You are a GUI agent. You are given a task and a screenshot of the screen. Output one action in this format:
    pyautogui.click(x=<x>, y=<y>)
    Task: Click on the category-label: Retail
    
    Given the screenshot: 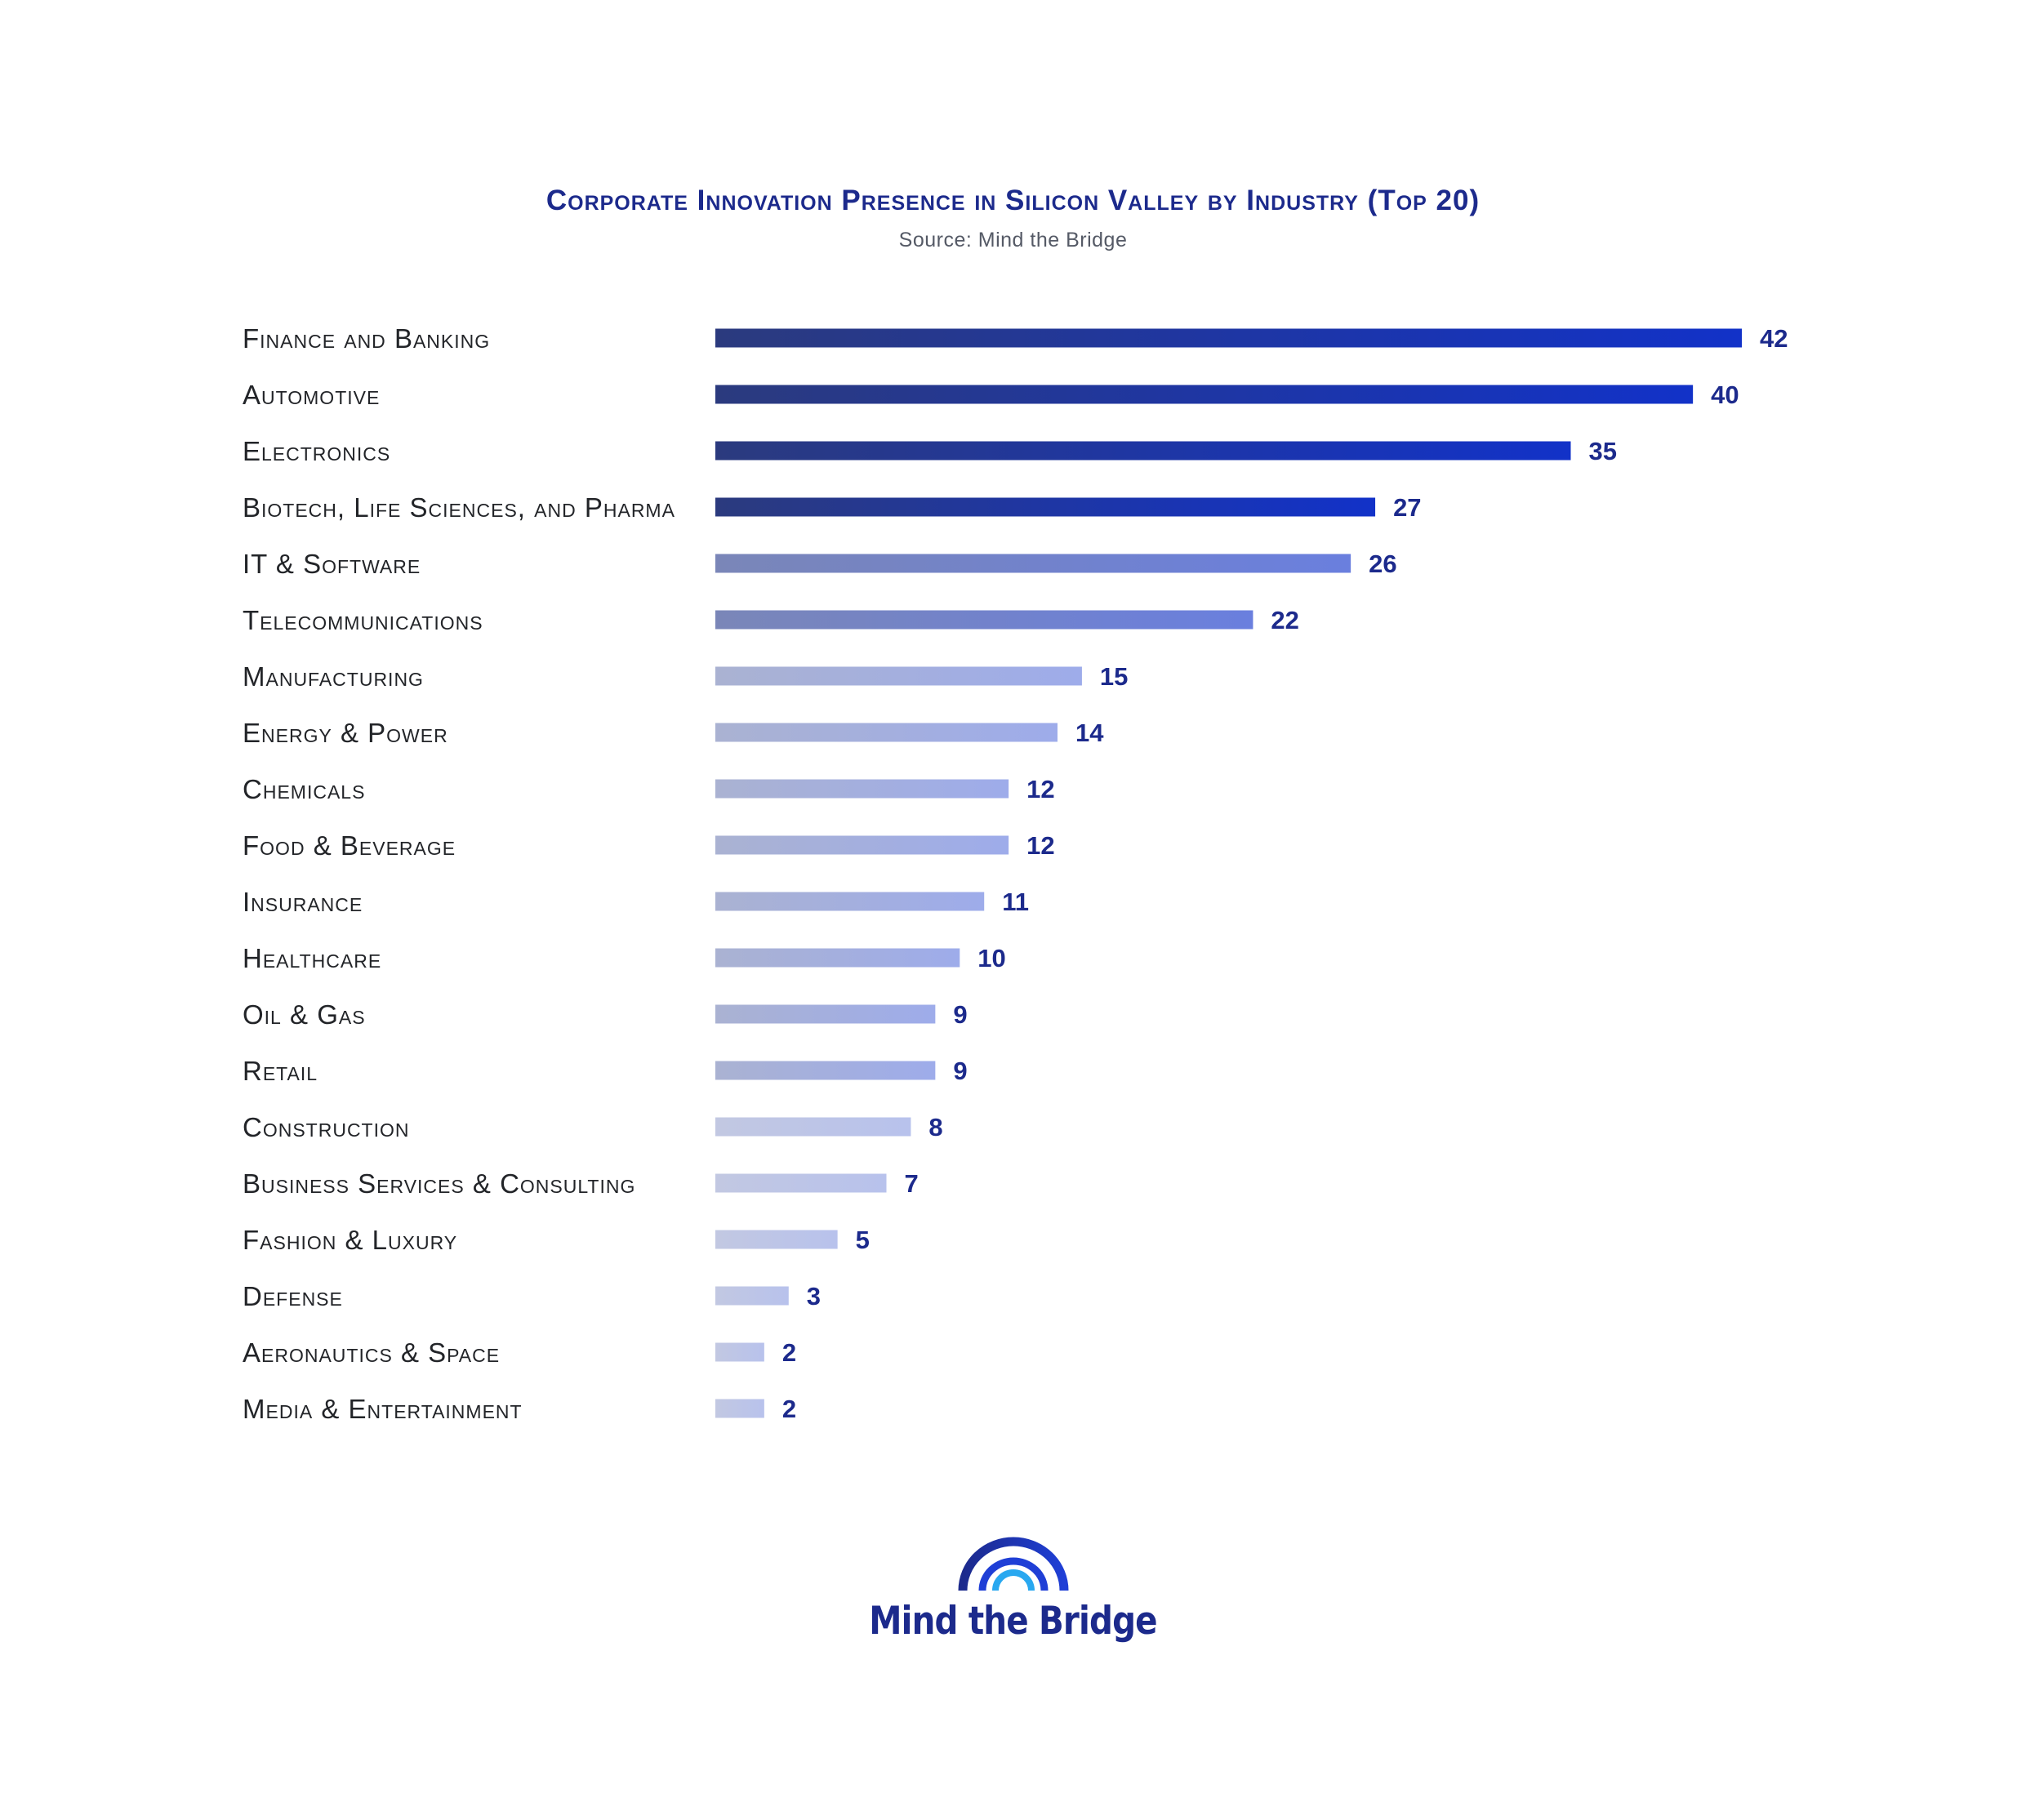 What is the action you would take?
    pyautogui.click(x=280, y=1071)
    